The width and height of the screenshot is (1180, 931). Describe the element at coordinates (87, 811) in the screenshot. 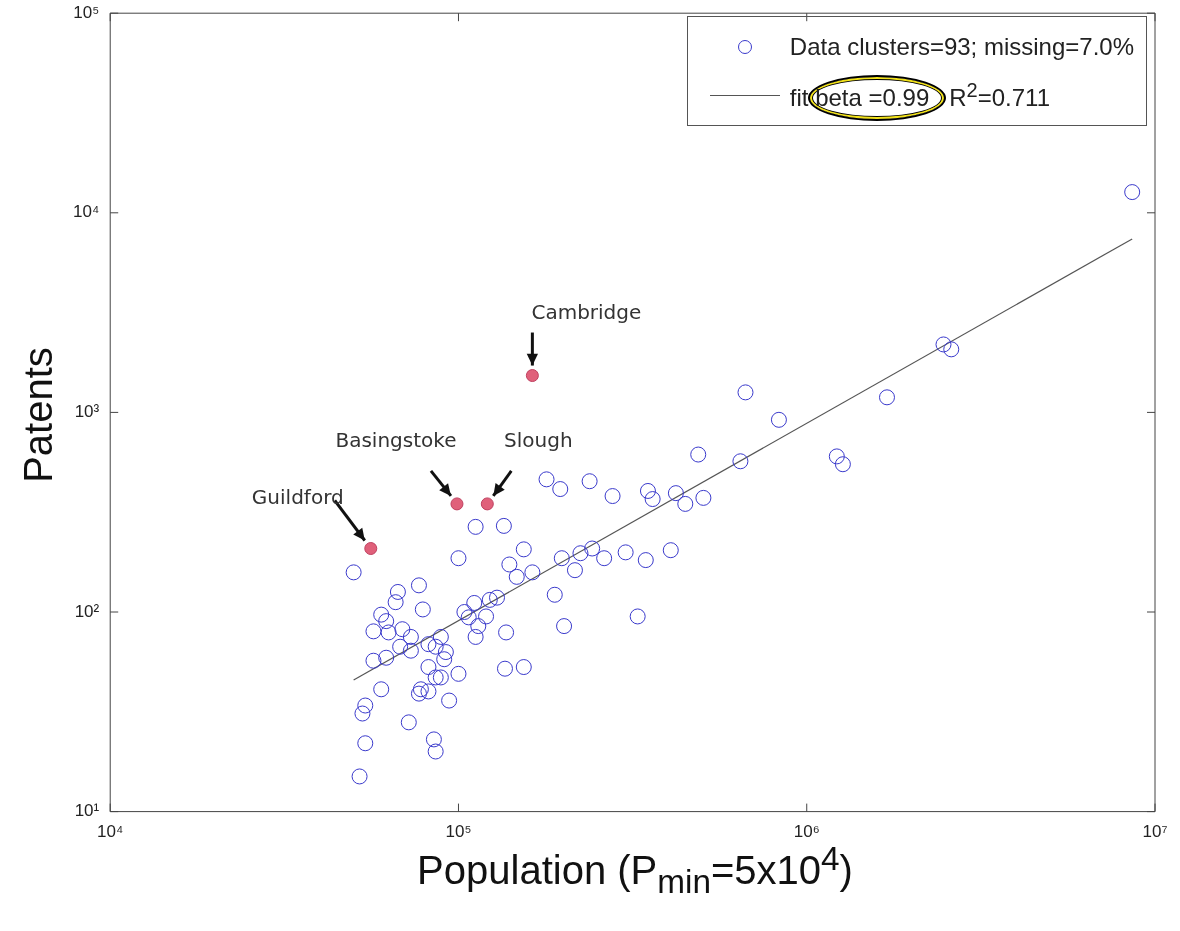

I see `y-tick-label: 10¹` at that location.